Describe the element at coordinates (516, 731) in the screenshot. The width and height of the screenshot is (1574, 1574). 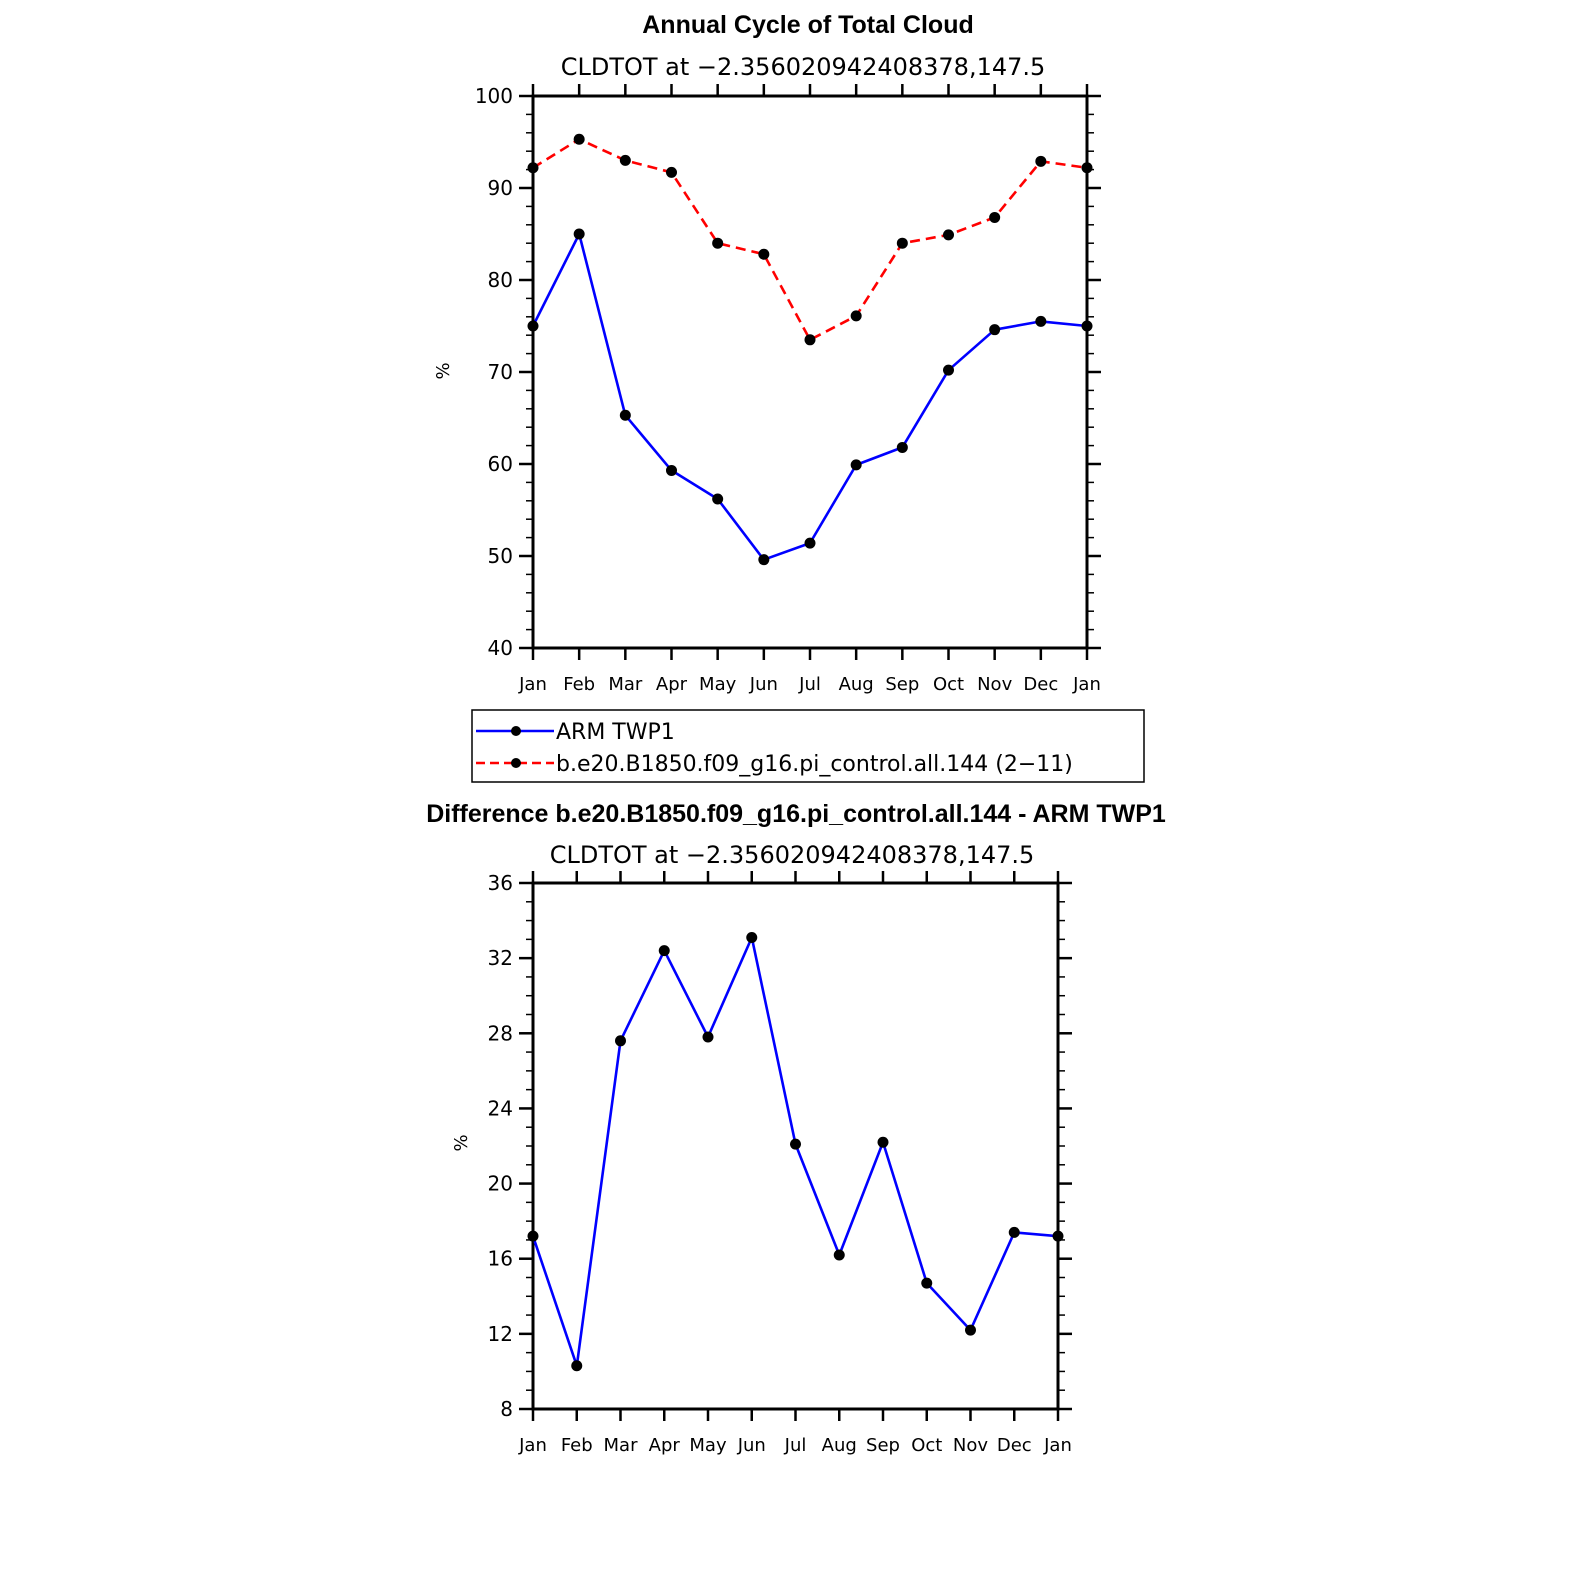
I see `legend-marker-arm` at that location.